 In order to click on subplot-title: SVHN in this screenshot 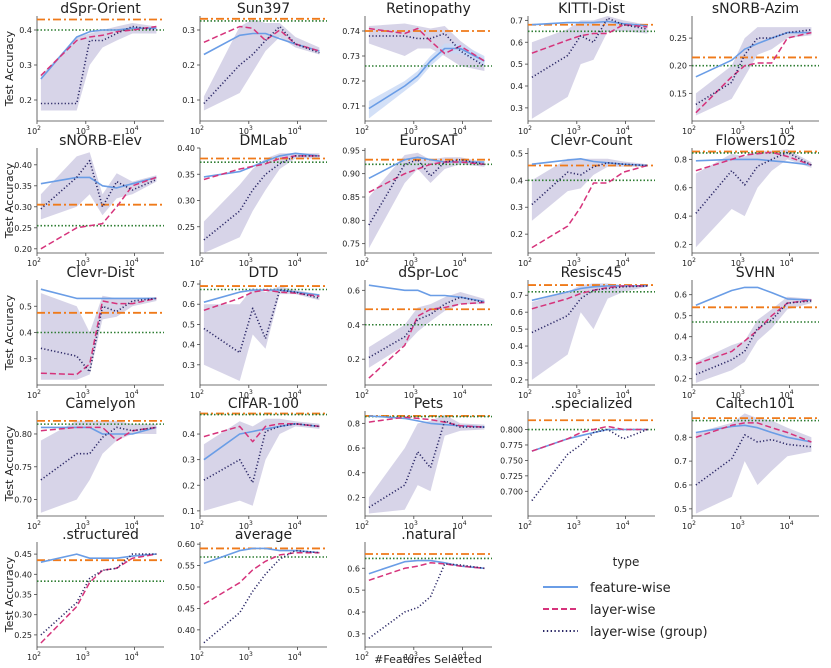, I will do `click(755, 273)`.